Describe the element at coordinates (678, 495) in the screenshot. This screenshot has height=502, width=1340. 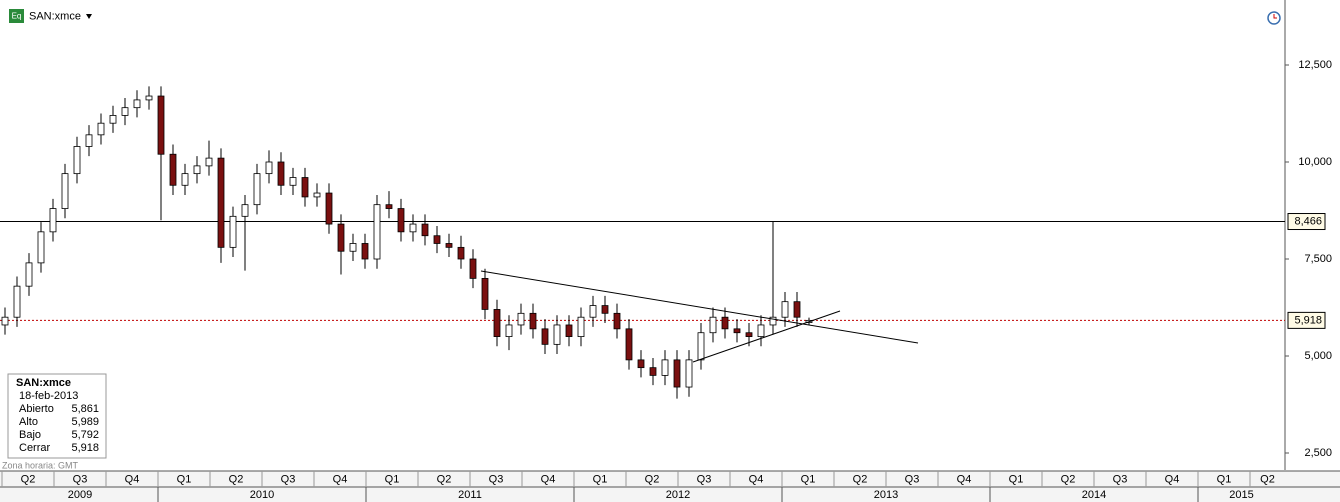
I see `year-label: 2012` at that location.